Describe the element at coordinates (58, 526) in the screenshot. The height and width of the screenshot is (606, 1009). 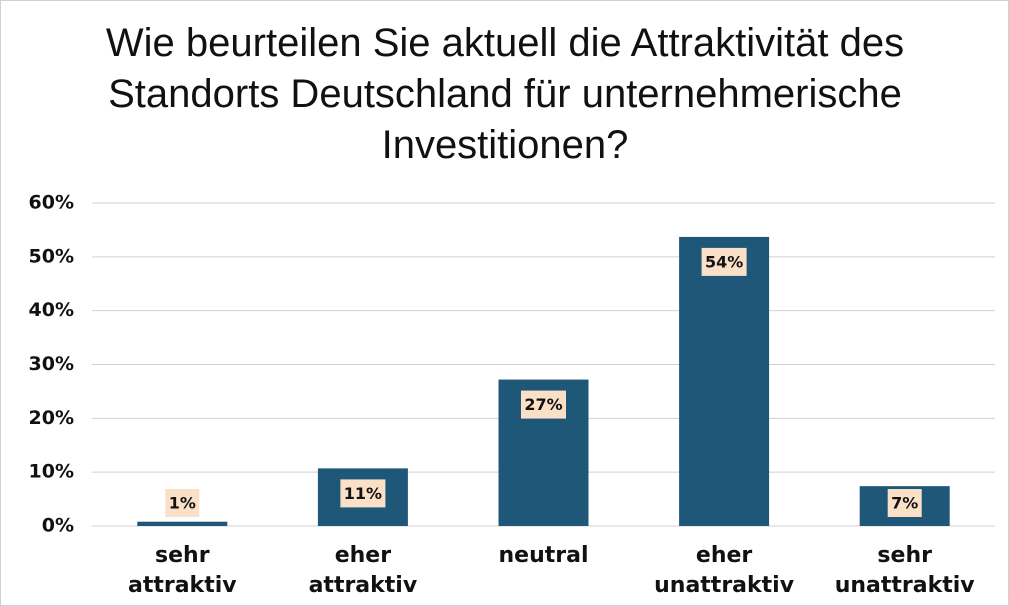
I see `y-tick-label: 0%` at that location.